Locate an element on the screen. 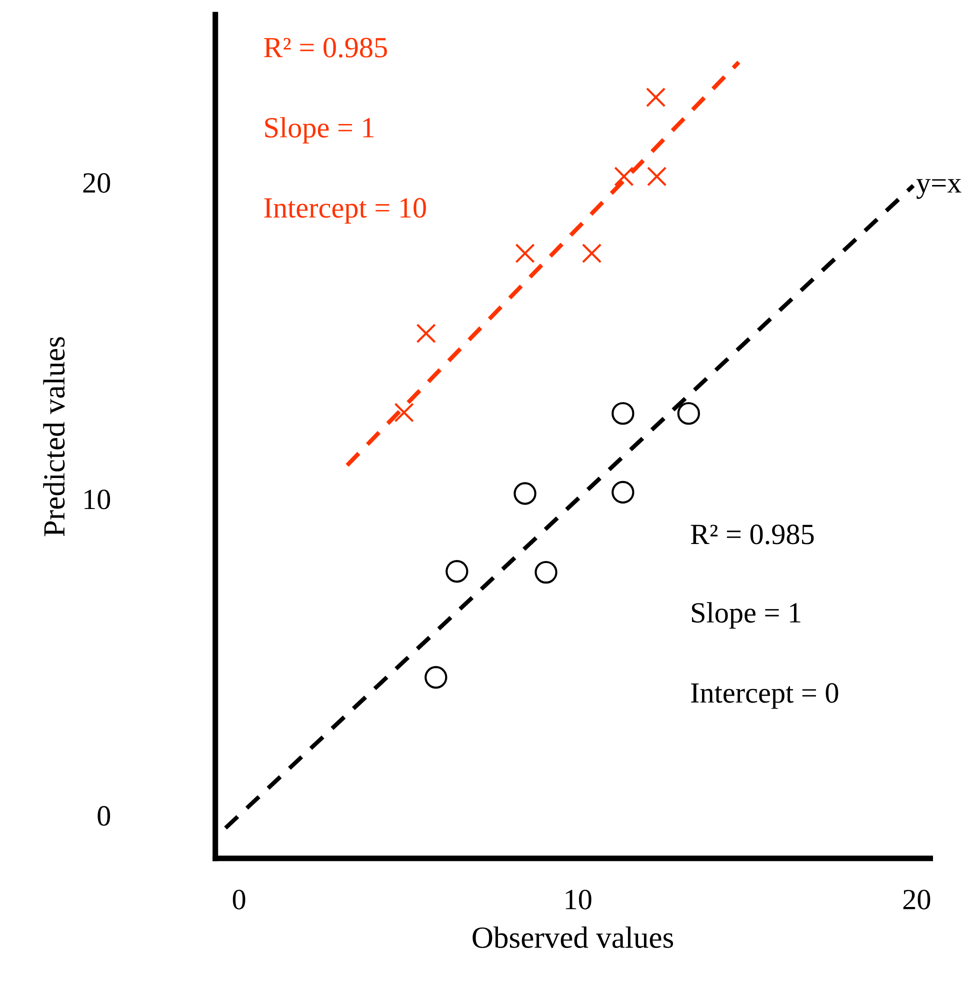  x-axis-title: Observed values is located at coordinates (573, 937).